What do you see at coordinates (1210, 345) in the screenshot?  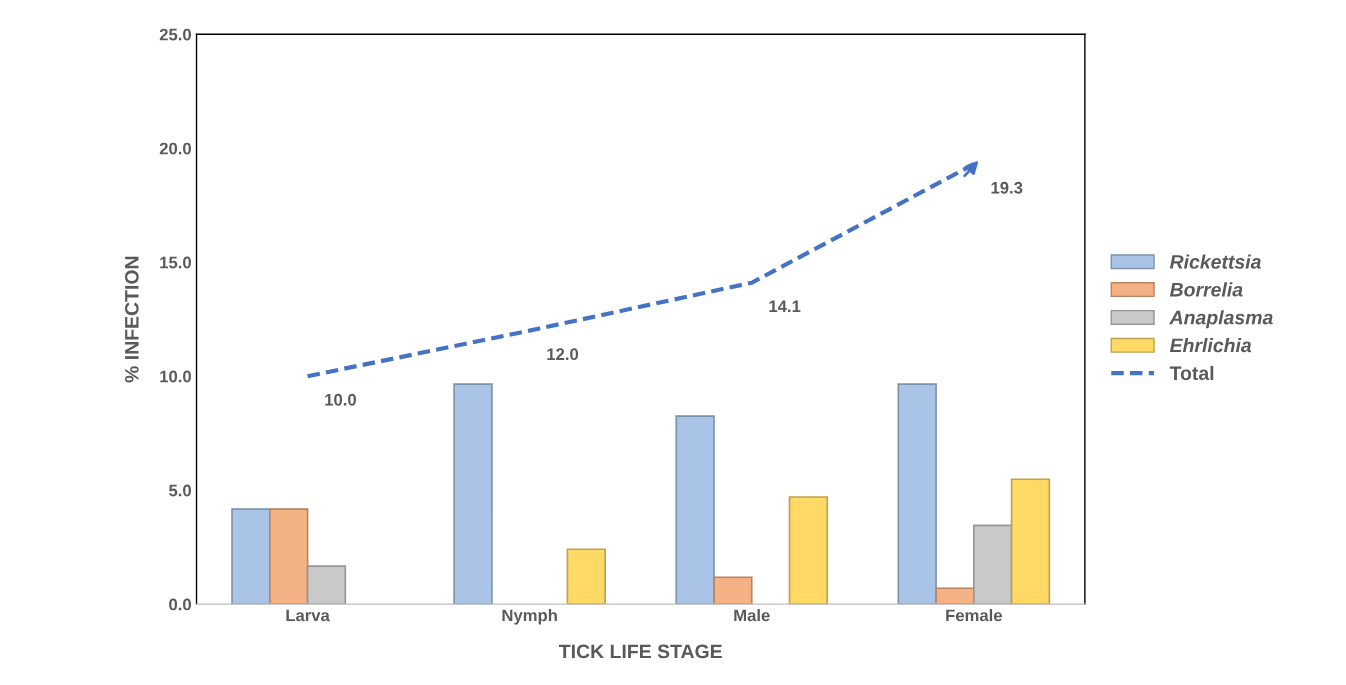 I see `legend-label: Ehrlichia` at bounding box center [1210, 345].